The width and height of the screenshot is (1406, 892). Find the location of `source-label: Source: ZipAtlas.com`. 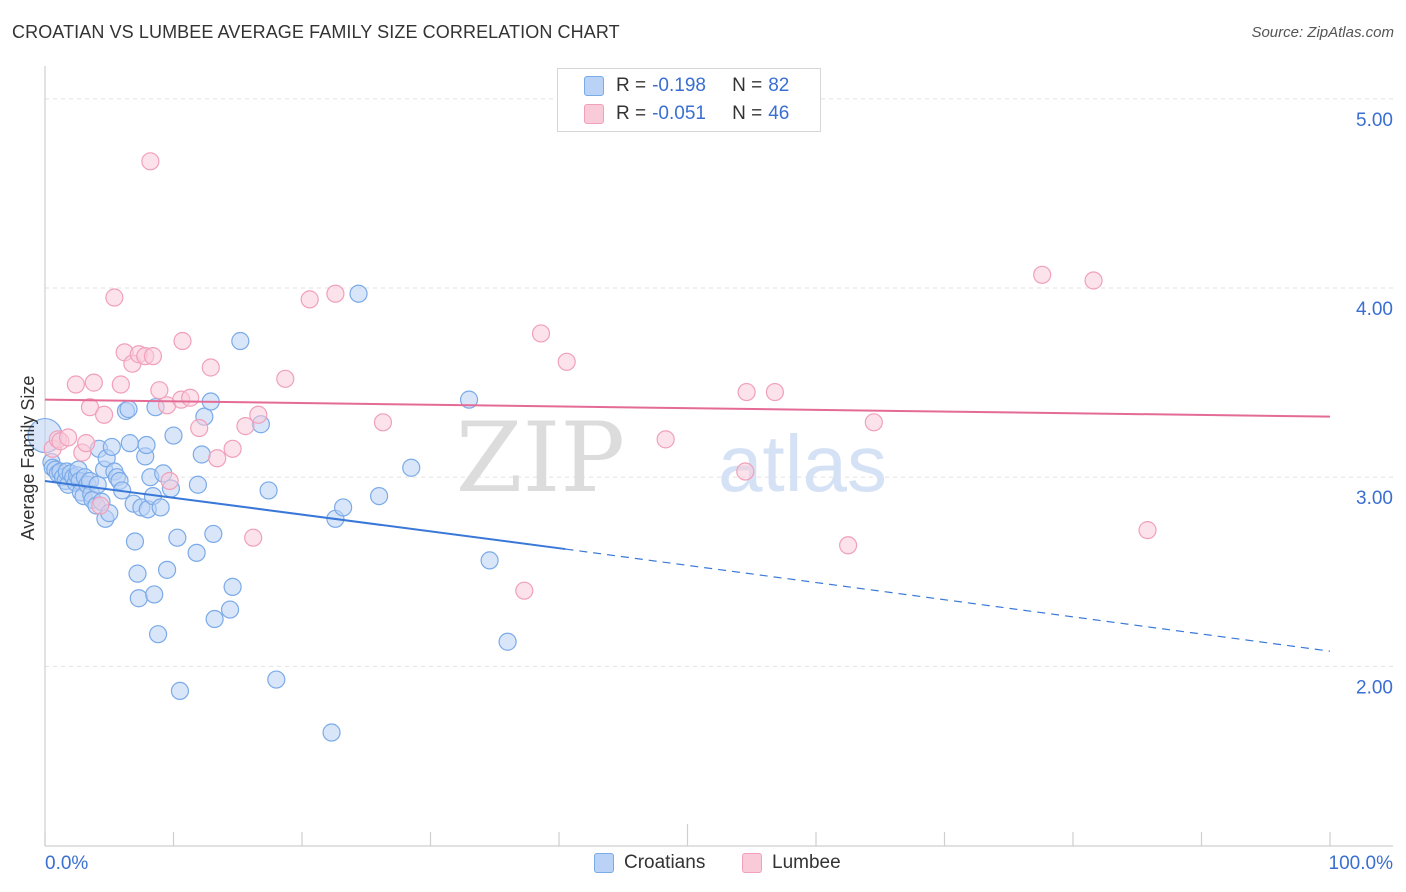

source-label: Source: ZipAtlas.com is located at coordinates (1322, 32).